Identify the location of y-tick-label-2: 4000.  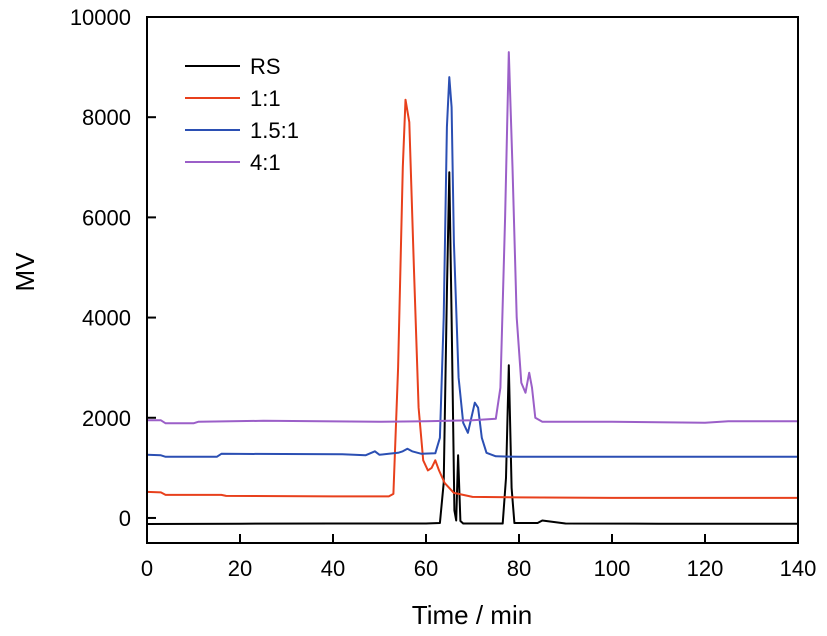
(106, 318).